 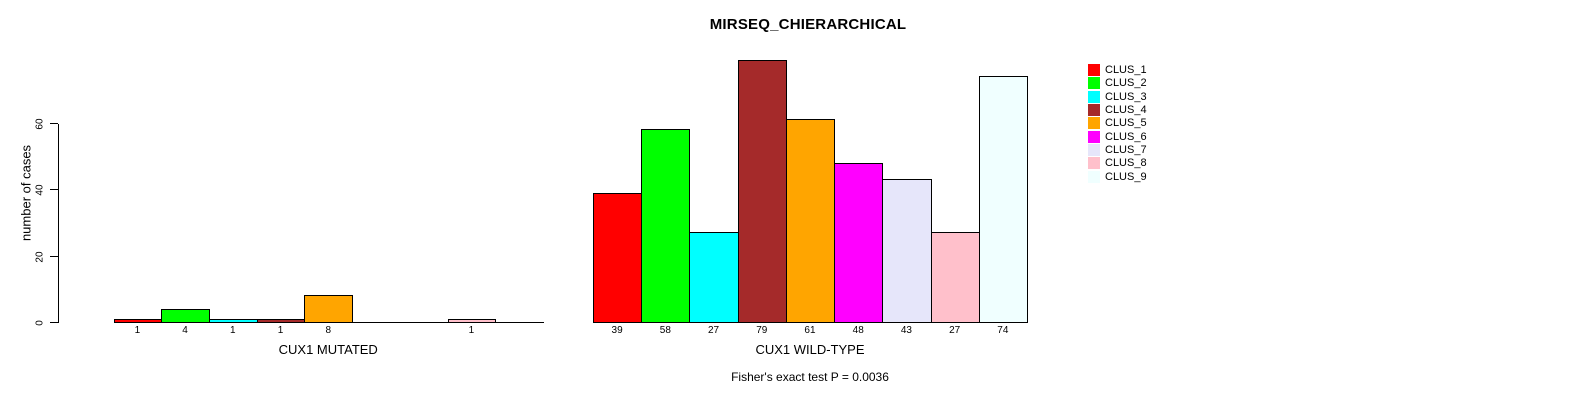 I want to click on legend-label: CLUS_4, so click(x=1126, y=110).